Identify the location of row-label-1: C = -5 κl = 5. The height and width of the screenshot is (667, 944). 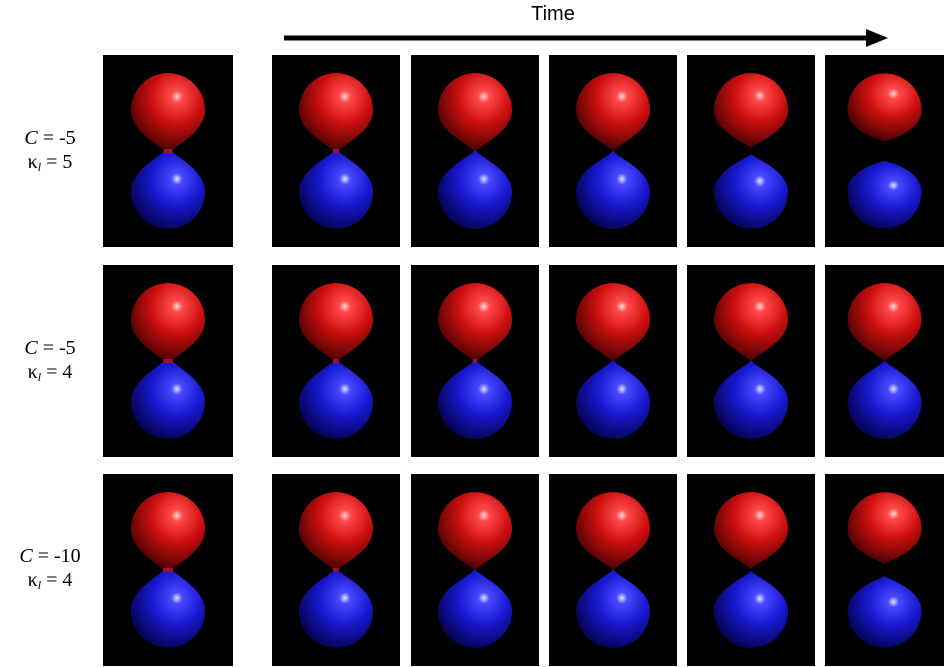
(50, 150).